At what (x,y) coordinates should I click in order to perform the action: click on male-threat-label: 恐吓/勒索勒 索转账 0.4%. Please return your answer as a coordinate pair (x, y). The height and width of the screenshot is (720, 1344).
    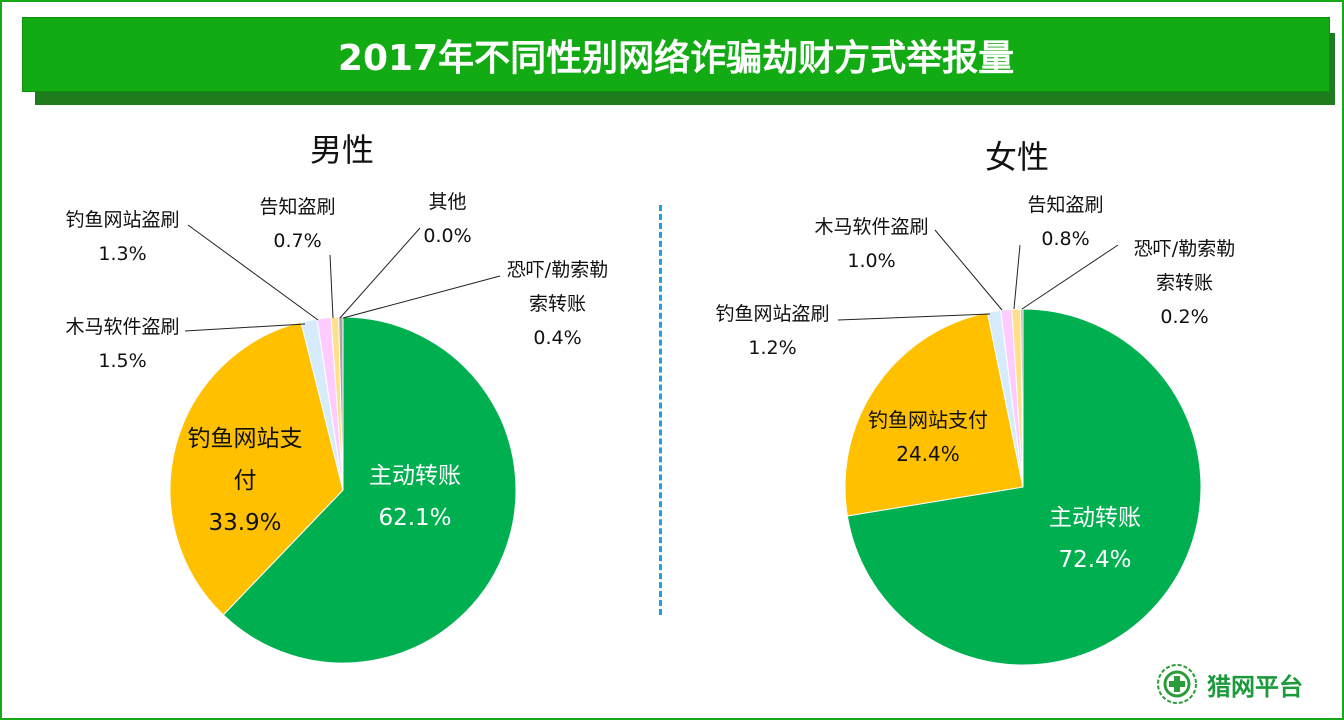
    Looking at the image, I should click on (557, 304).